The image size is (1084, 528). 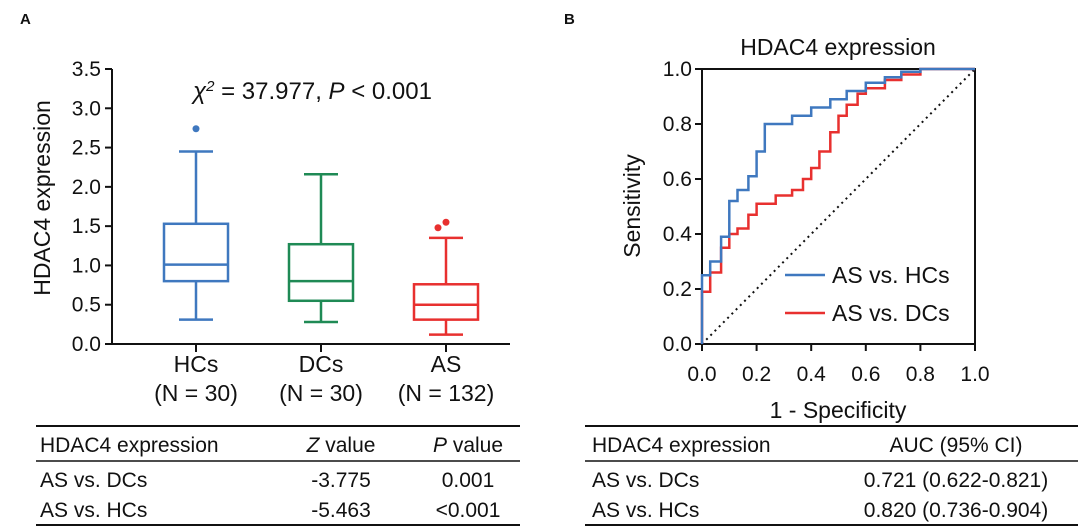 I want to click on legend-label: AS vs. HCs, so click(x=891, y=275).